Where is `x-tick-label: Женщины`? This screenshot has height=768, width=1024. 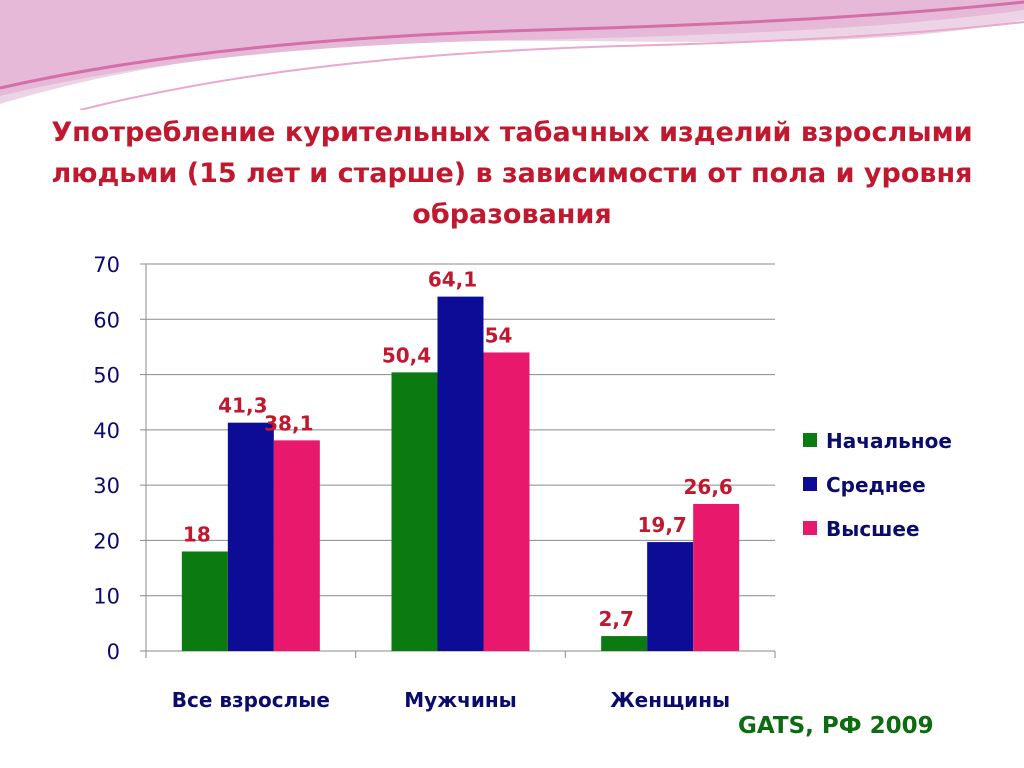 x-tick-label: Женщины is located at coordinates (670, 700).